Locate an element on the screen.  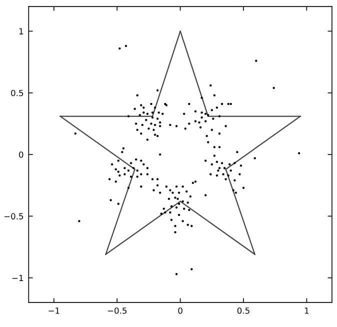
y-tick-label: −1 is located at coordinates (18, 277).